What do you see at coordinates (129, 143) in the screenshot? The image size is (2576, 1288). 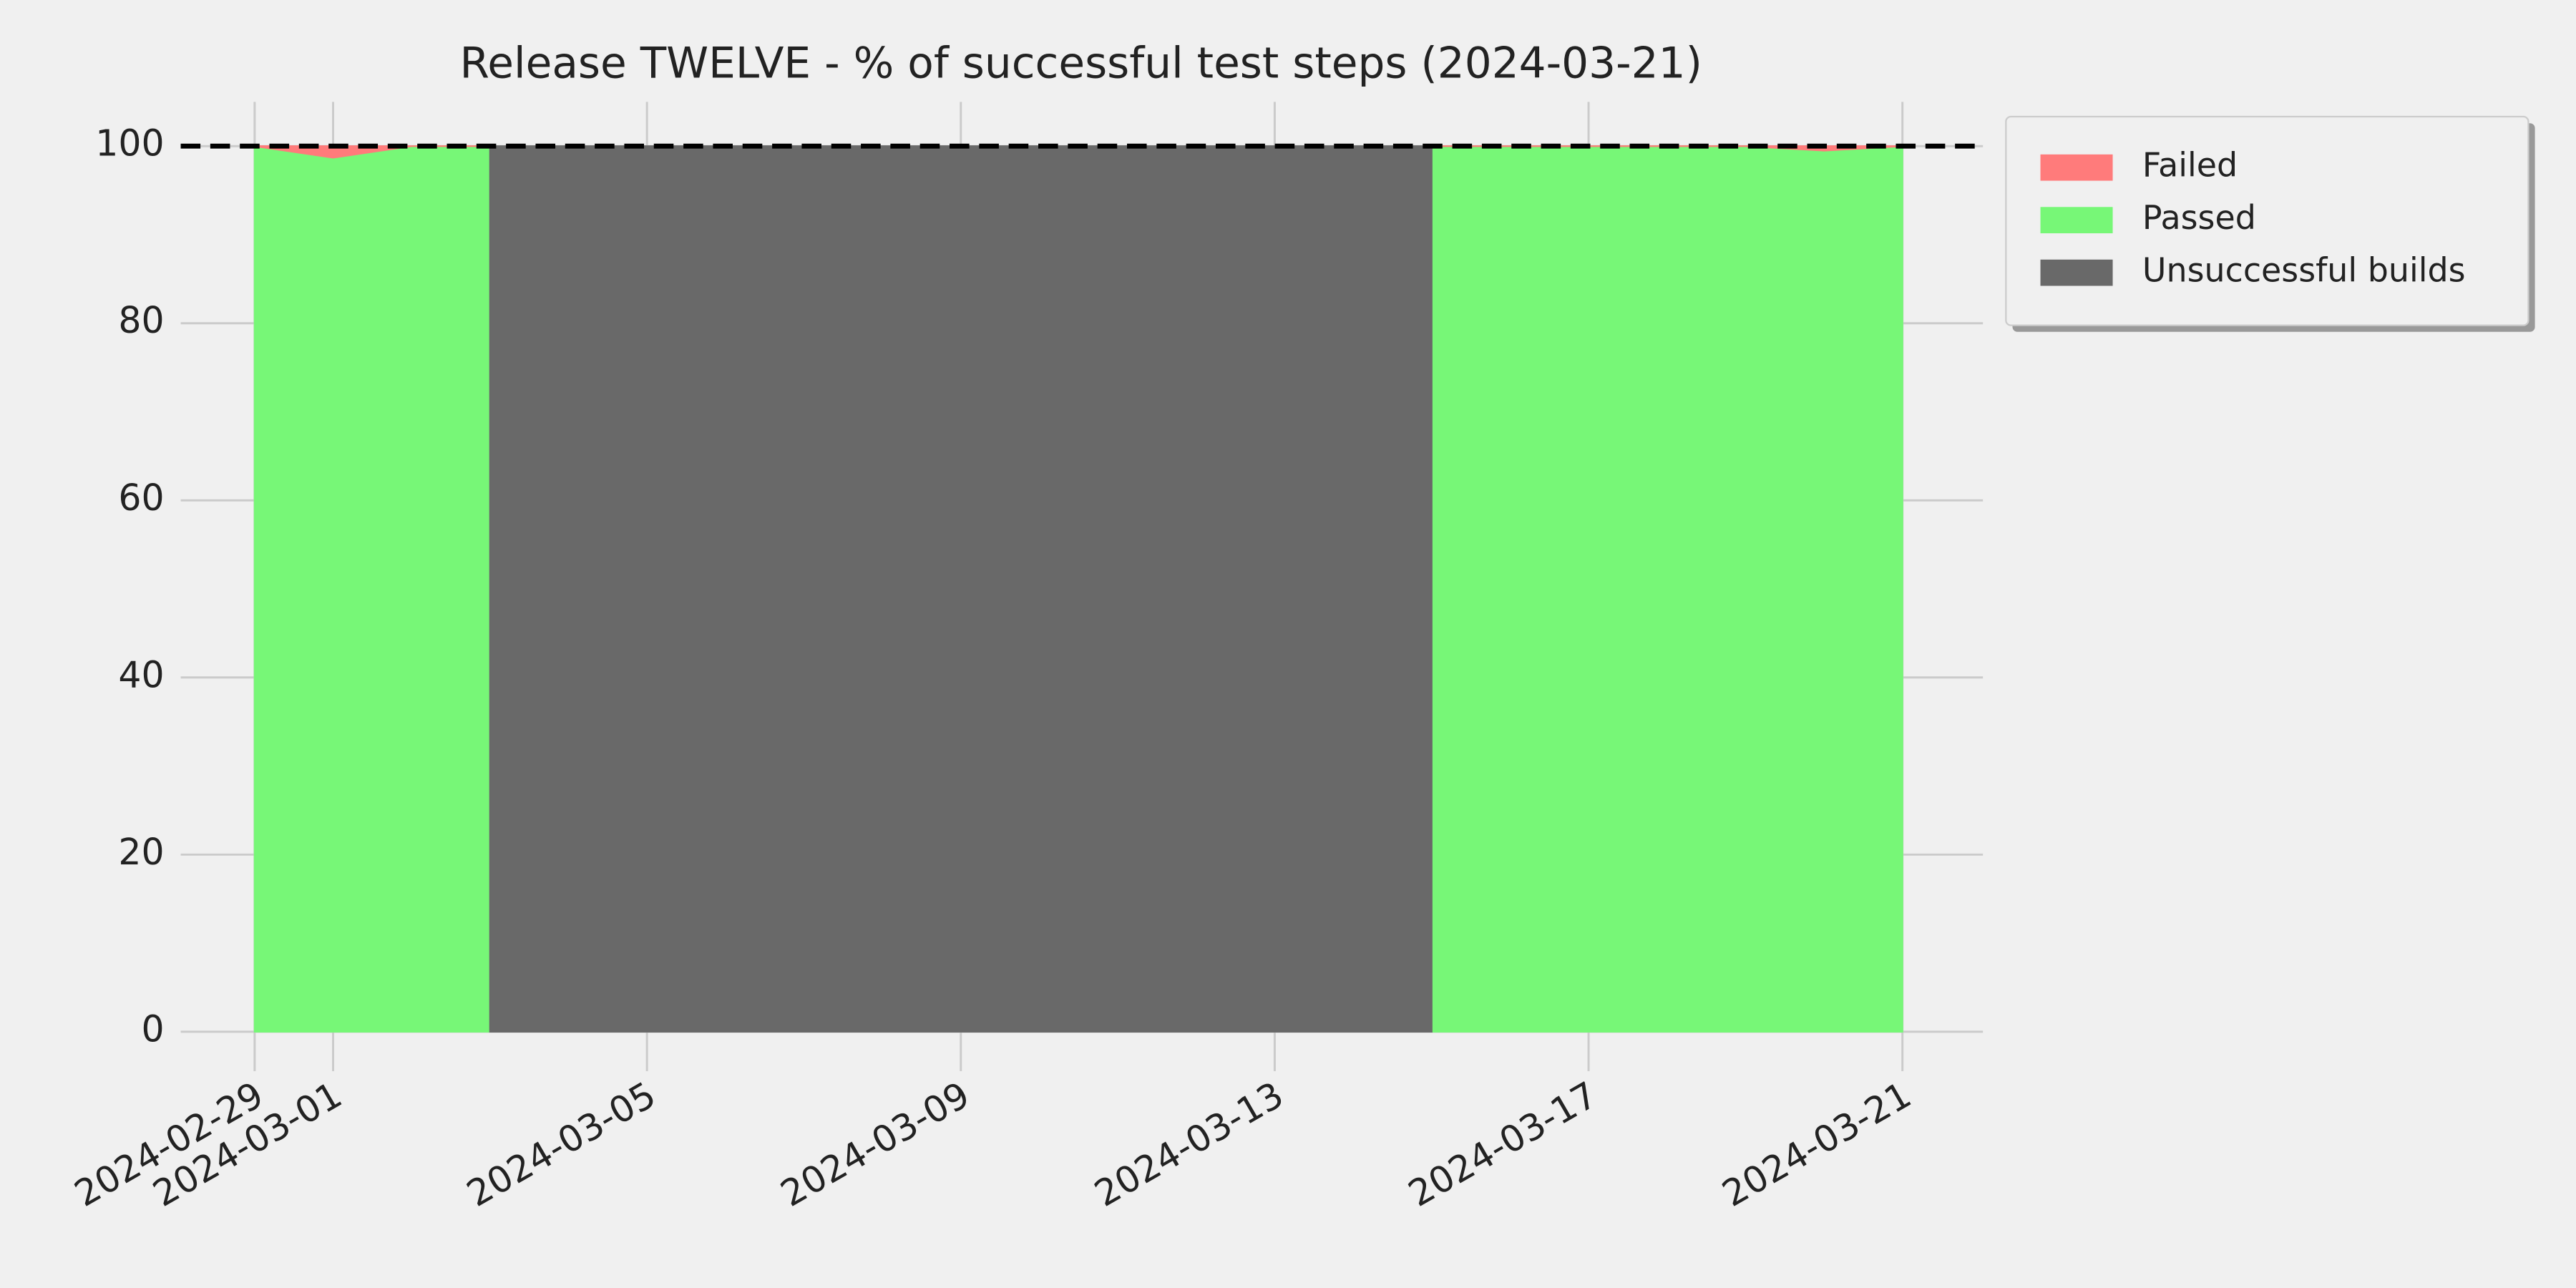 I see `y-tick-label: 100` at bounding box center [129, 143].